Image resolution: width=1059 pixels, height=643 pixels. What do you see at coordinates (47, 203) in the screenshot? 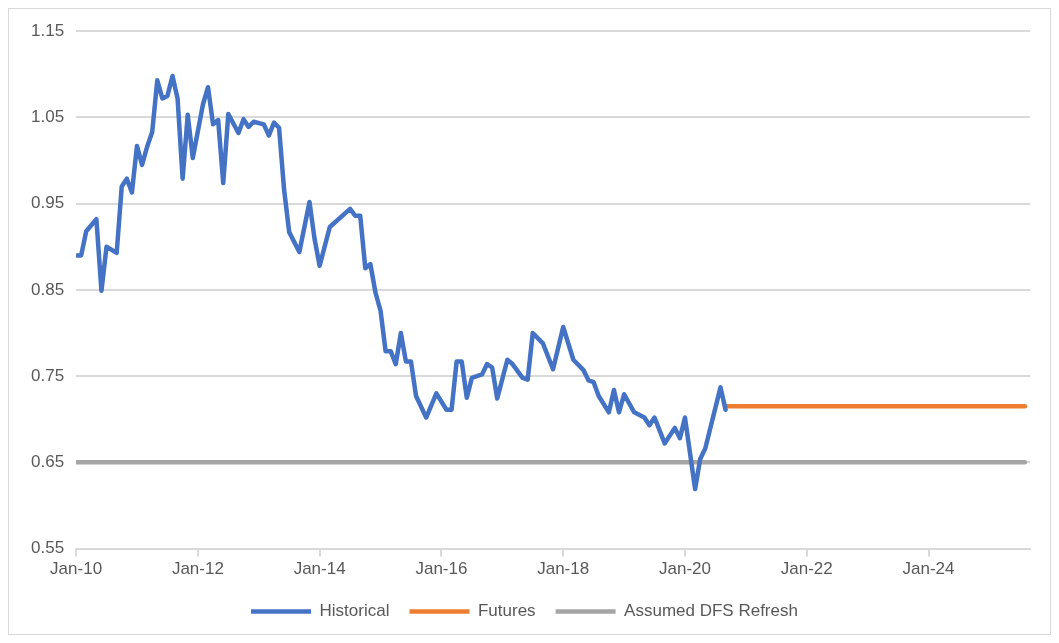
I see `y-tick-label: 0.95` at bounding box center [47, 203].